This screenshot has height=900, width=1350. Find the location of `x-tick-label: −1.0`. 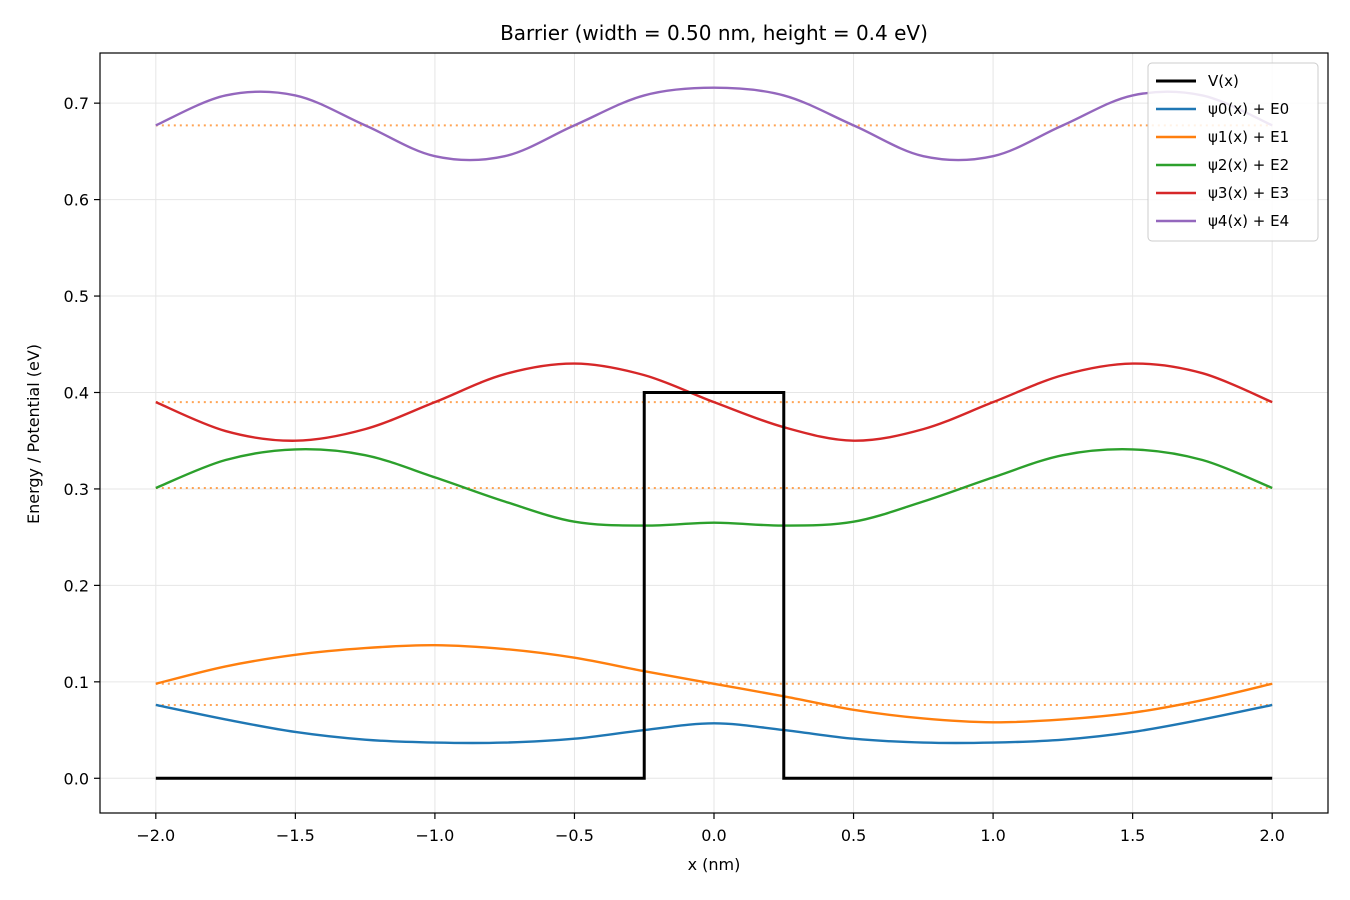

x-tick-label: −1.0 is located at coordinates (434, 835).